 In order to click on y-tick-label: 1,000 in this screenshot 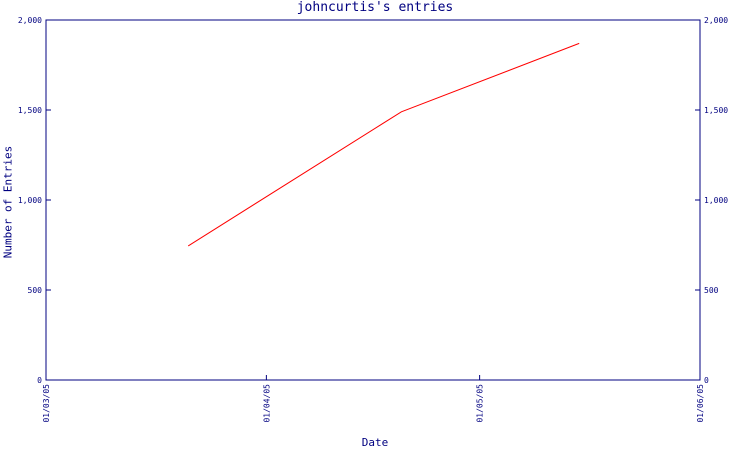, I will do `click(30, 200)`.